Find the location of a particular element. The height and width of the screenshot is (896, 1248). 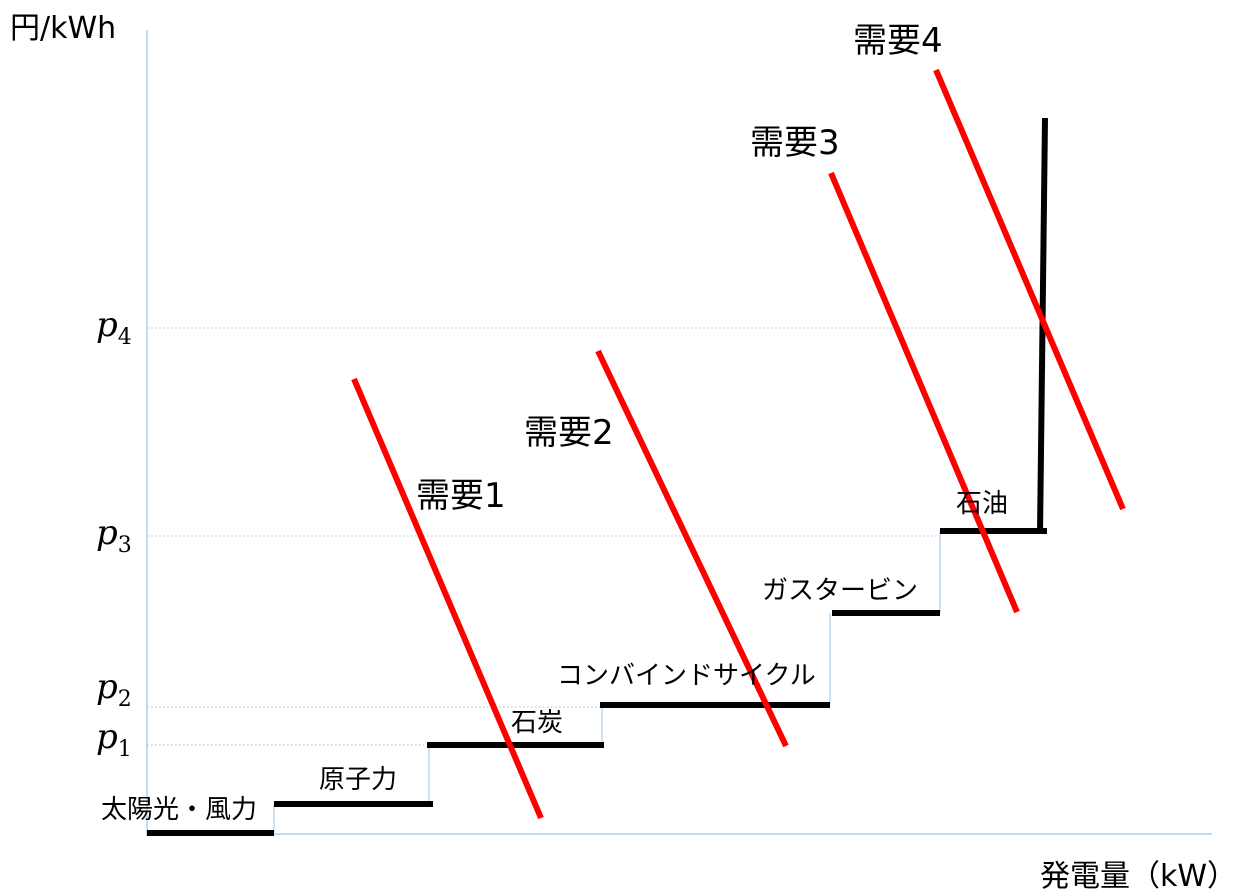

price-label-p4: p4 is located at coordinates (114, 327).